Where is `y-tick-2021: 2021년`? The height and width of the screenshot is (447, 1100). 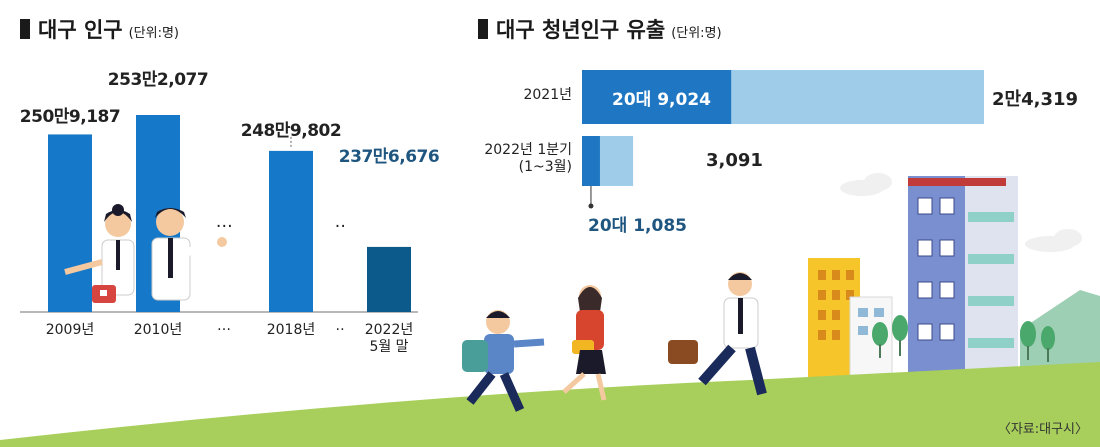
y-tick-2021: 2021년 is located at coordinates (547, 95).